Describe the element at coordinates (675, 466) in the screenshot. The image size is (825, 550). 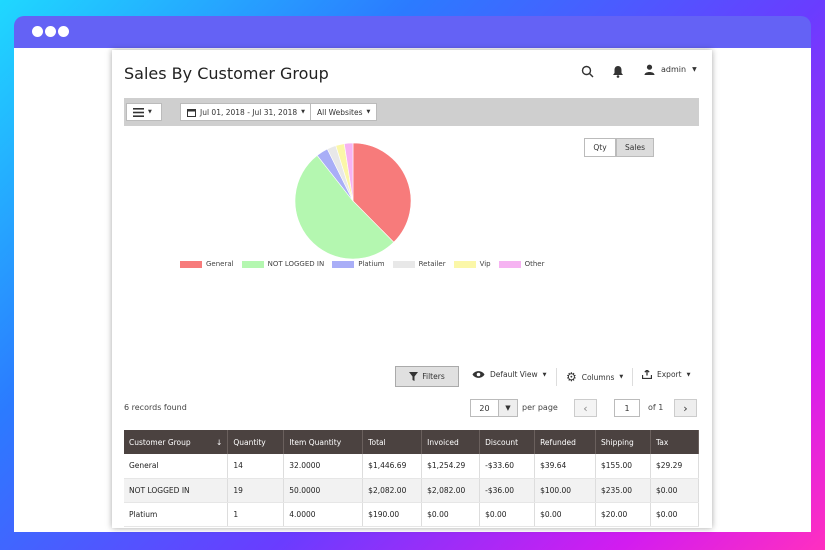
I see `table-cell: $29.29` at that location.